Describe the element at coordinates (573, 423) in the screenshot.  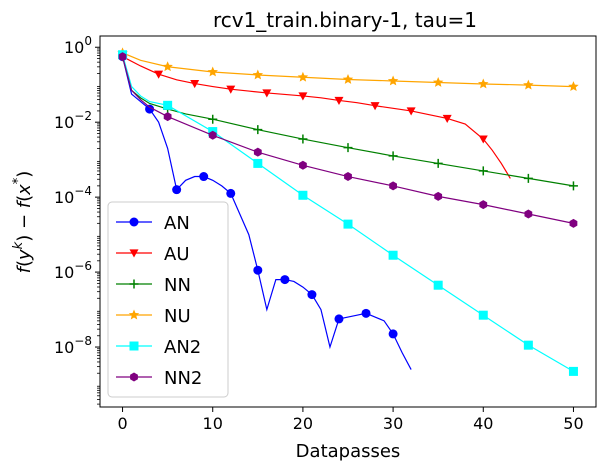
I see `x-tick-label: 50` at that location.